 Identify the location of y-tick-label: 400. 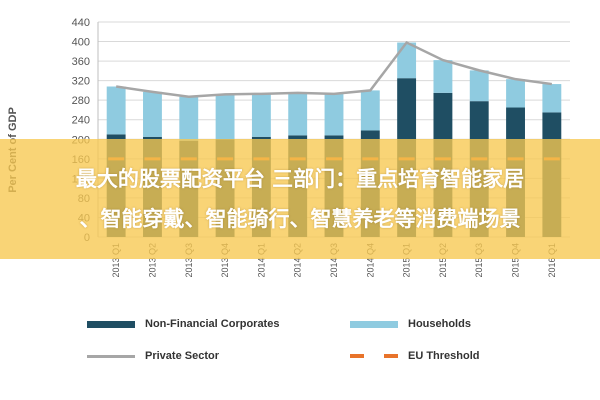
(81, 43).